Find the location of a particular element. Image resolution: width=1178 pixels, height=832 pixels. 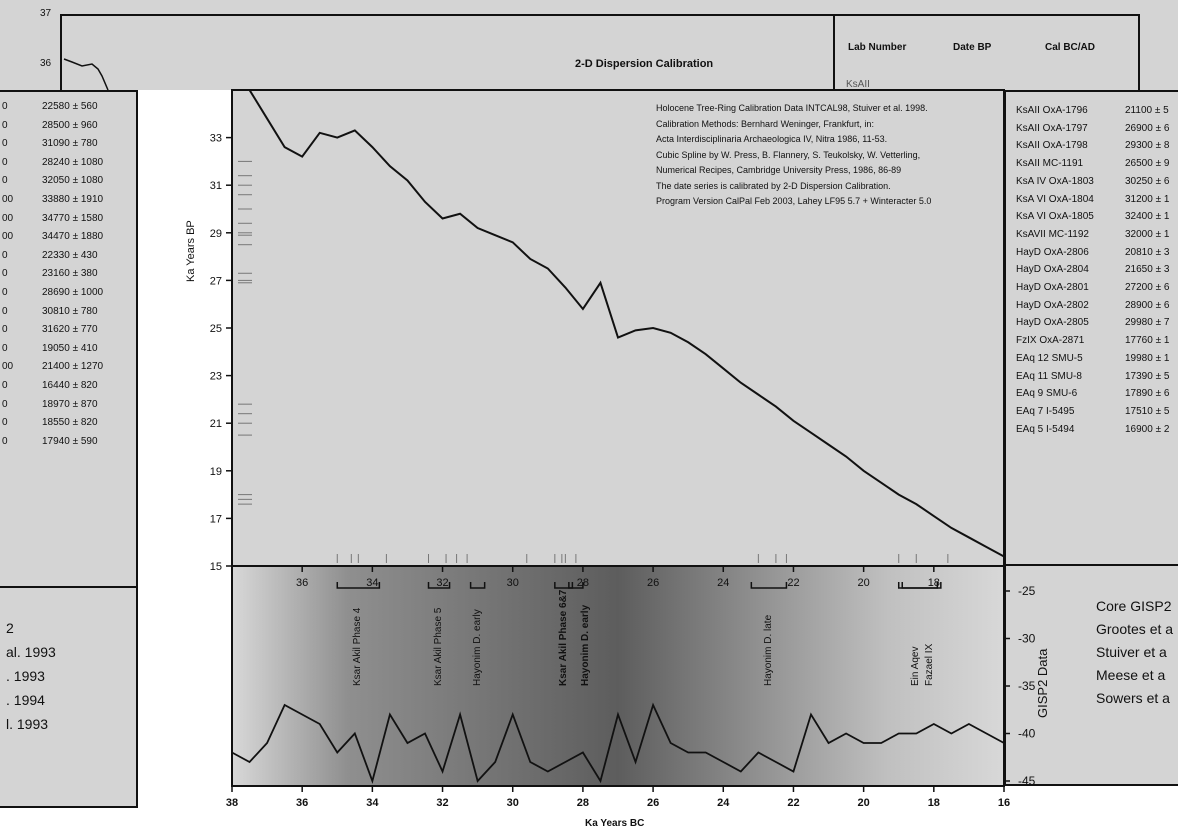

right-table-lab: KsA IV OxA-1803 is located at coordinates (1055, 181).